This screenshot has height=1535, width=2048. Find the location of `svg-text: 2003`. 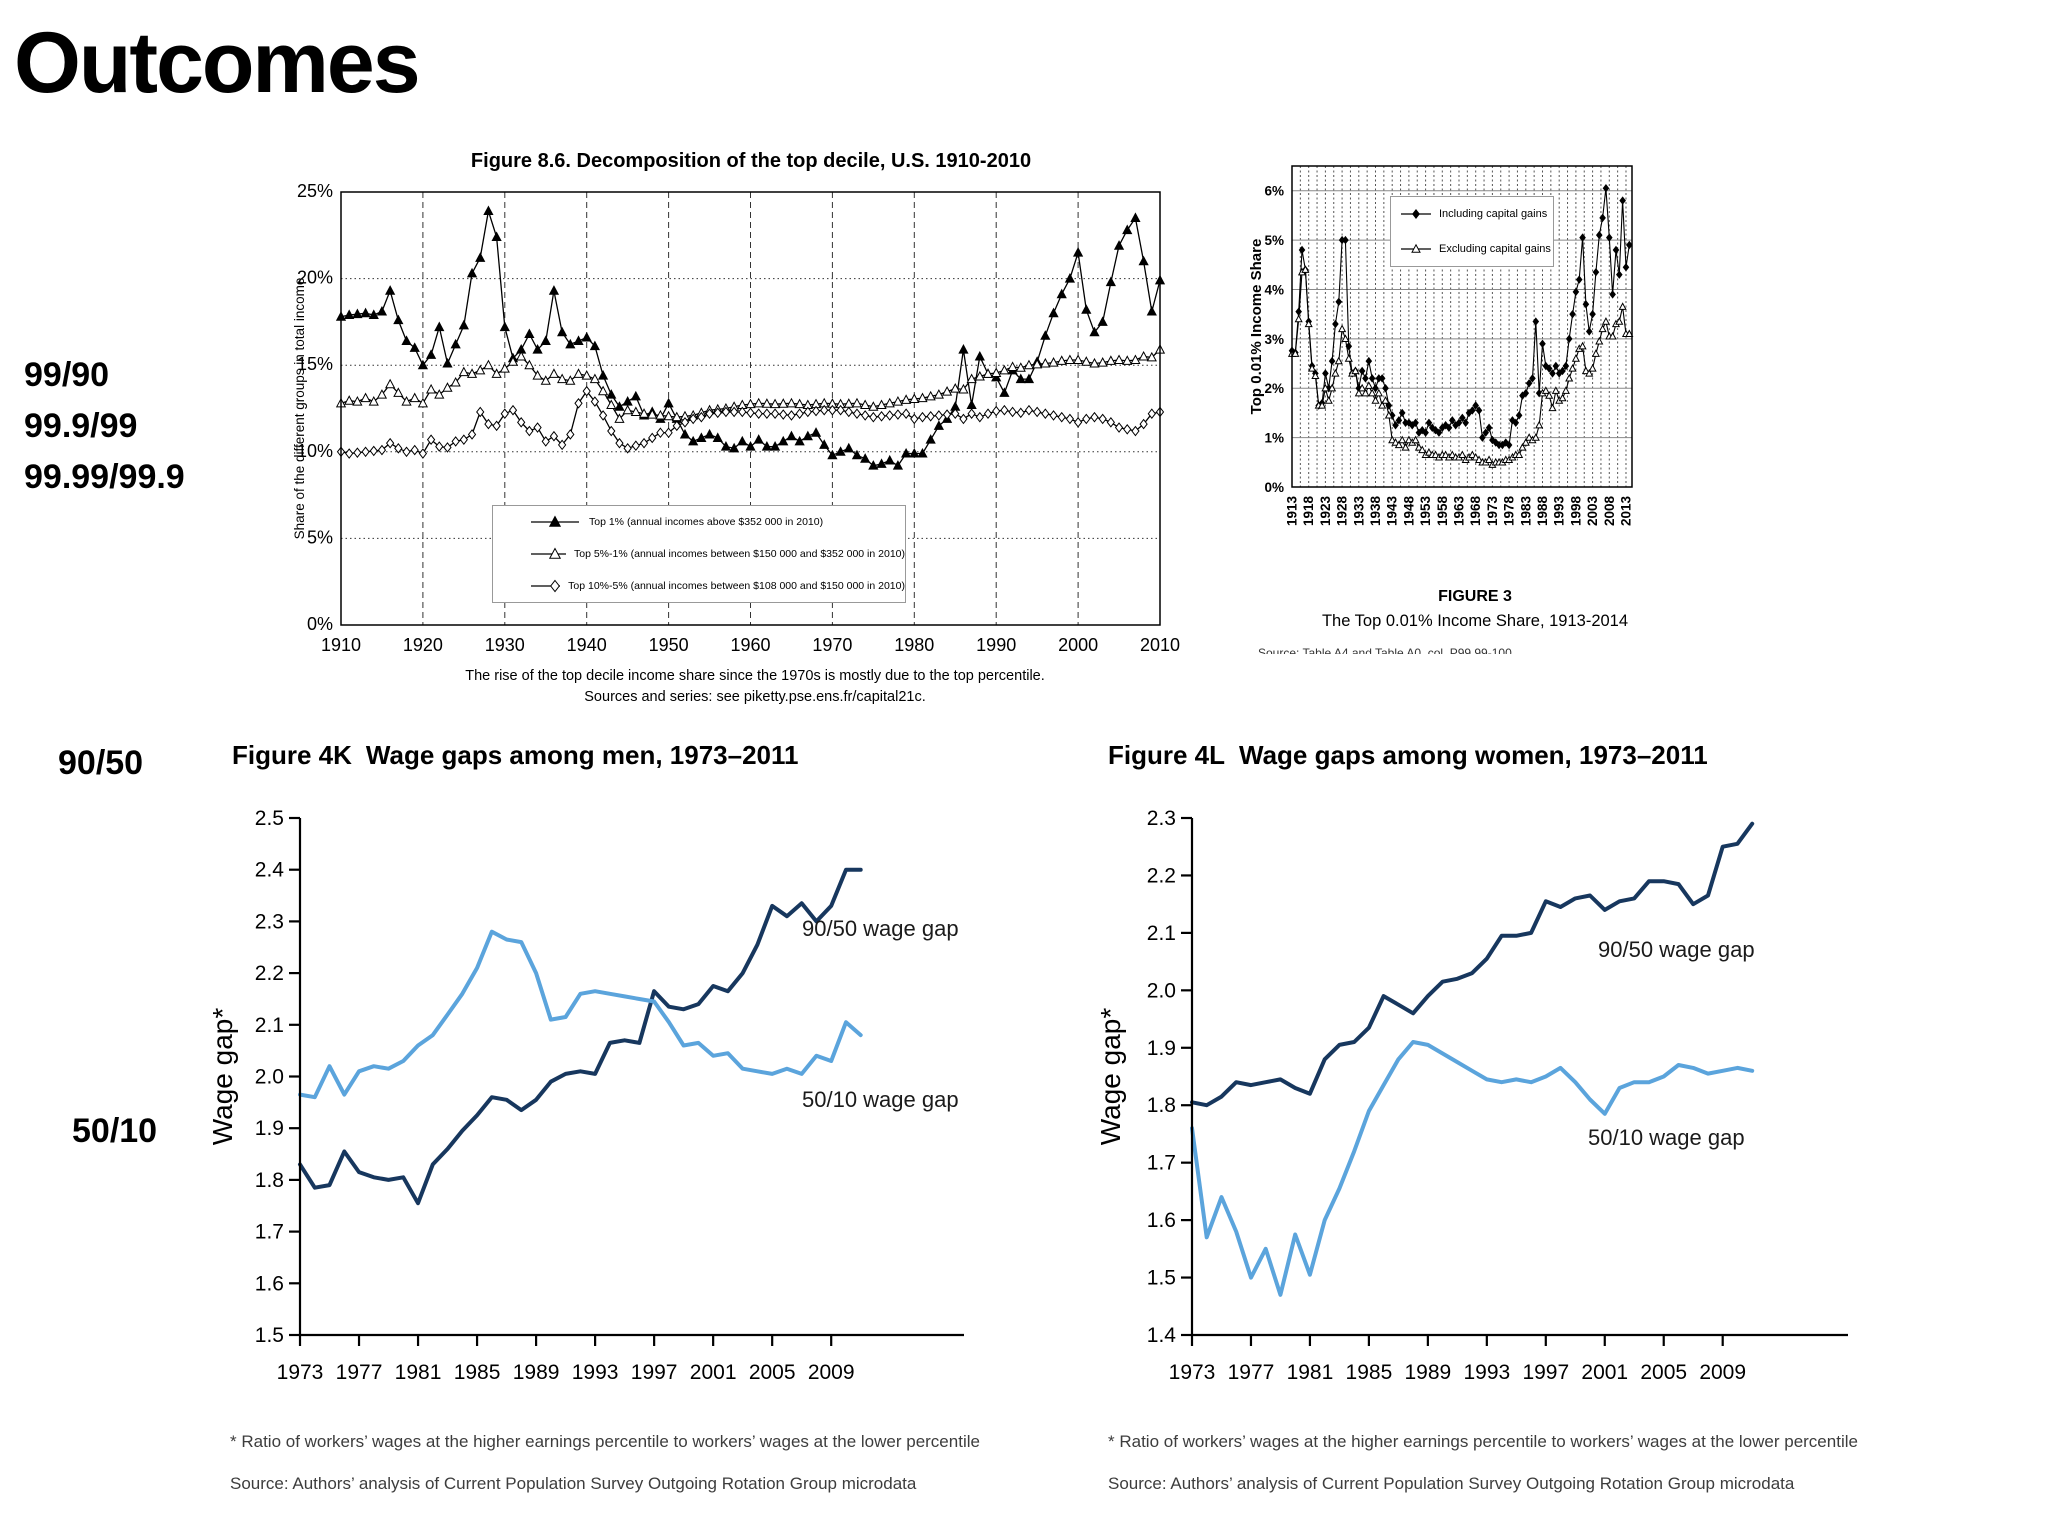

svg-text: 2003 is located at coordinates (1592, 511).